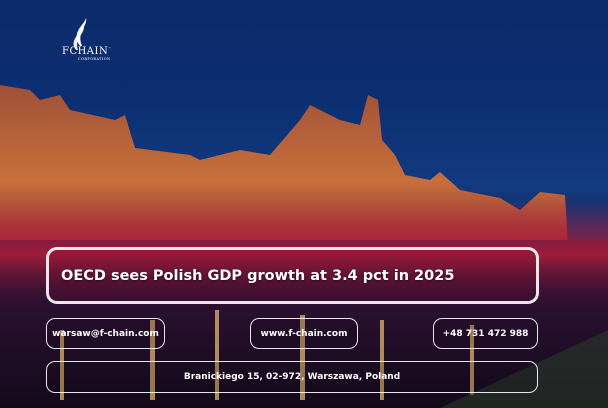 The image size is (608, 408). I want to click on email-link: warsaw@f-chain.com, so click(105, 333).